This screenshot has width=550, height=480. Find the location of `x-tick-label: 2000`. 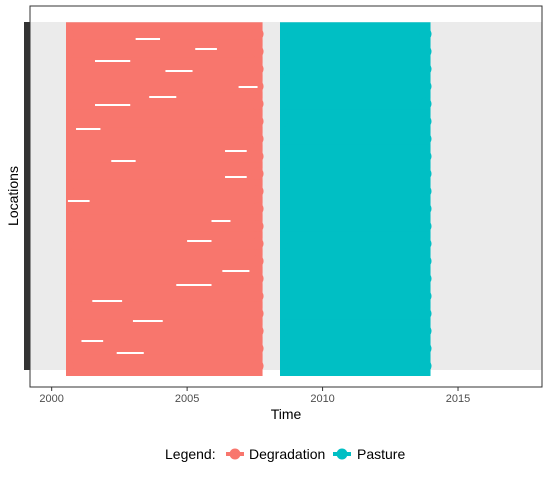

x-tick-label: 2000 is located at coordinates (51, 399).